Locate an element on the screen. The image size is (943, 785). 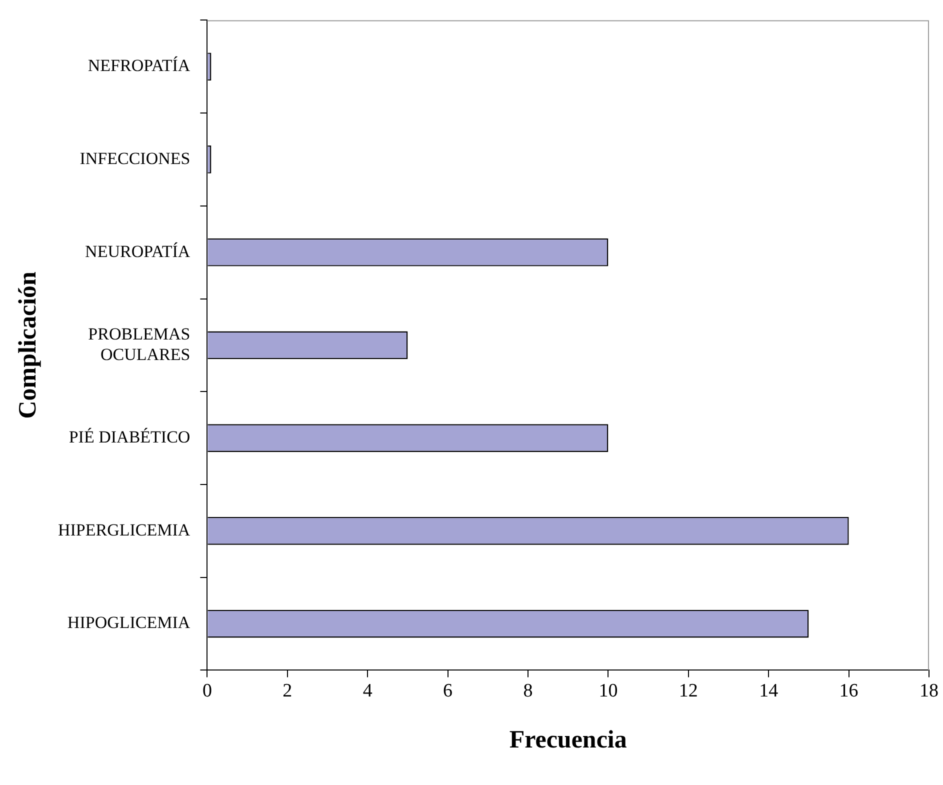
y-tick-label: HIPERGLICEMIA is located at coordinates (124, 530).